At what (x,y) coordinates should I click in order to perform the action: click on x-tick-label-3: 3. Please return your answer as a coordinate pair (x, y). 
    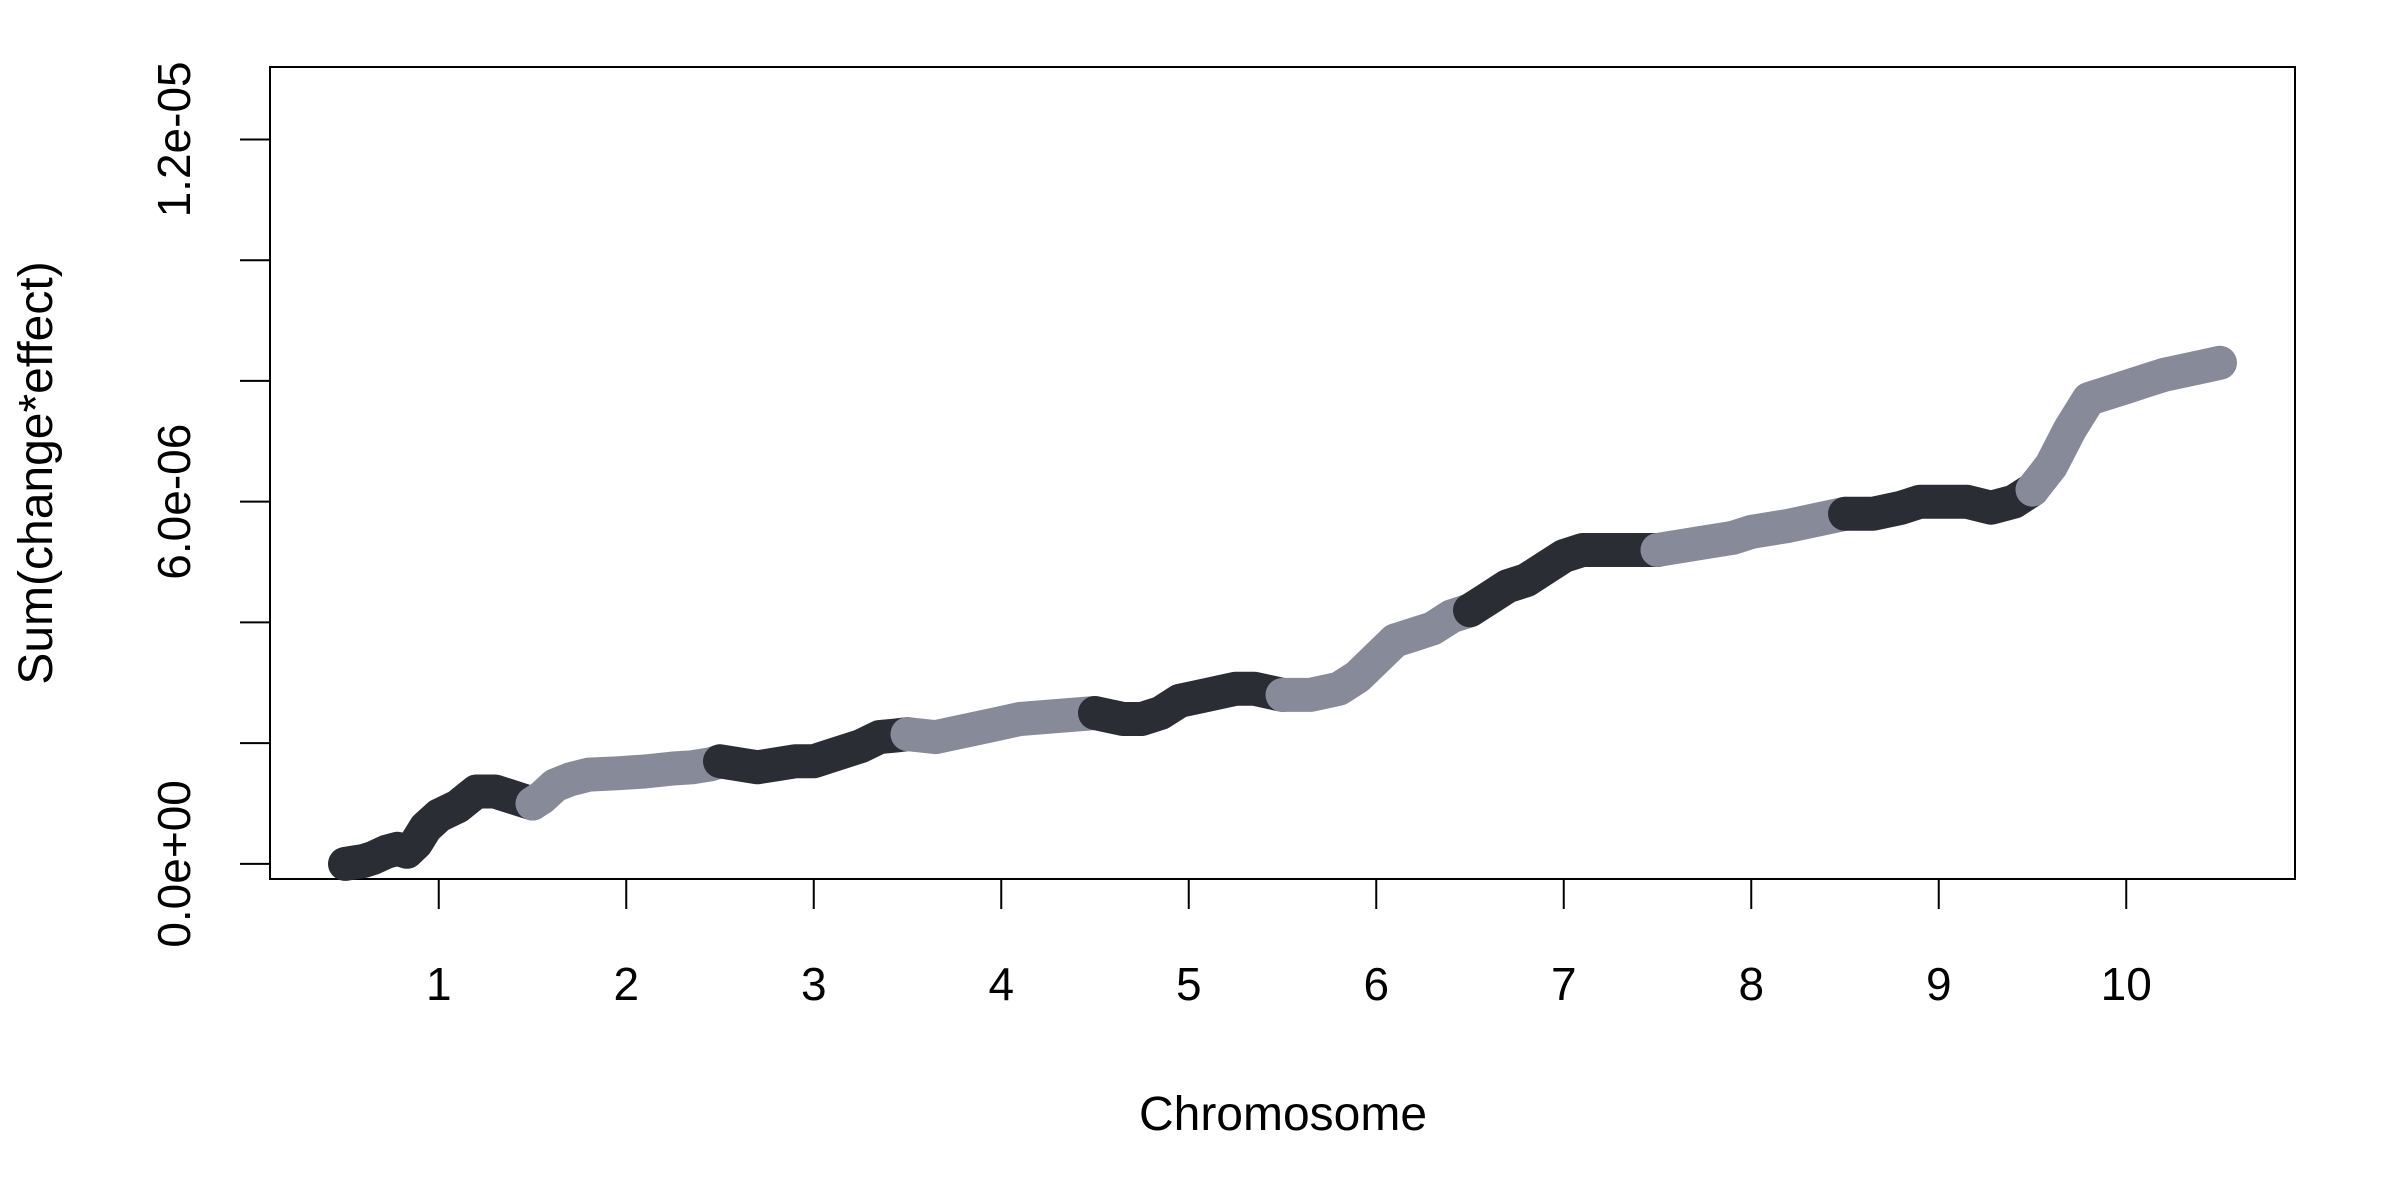
    Looking at the image, I should click on (814, 984).